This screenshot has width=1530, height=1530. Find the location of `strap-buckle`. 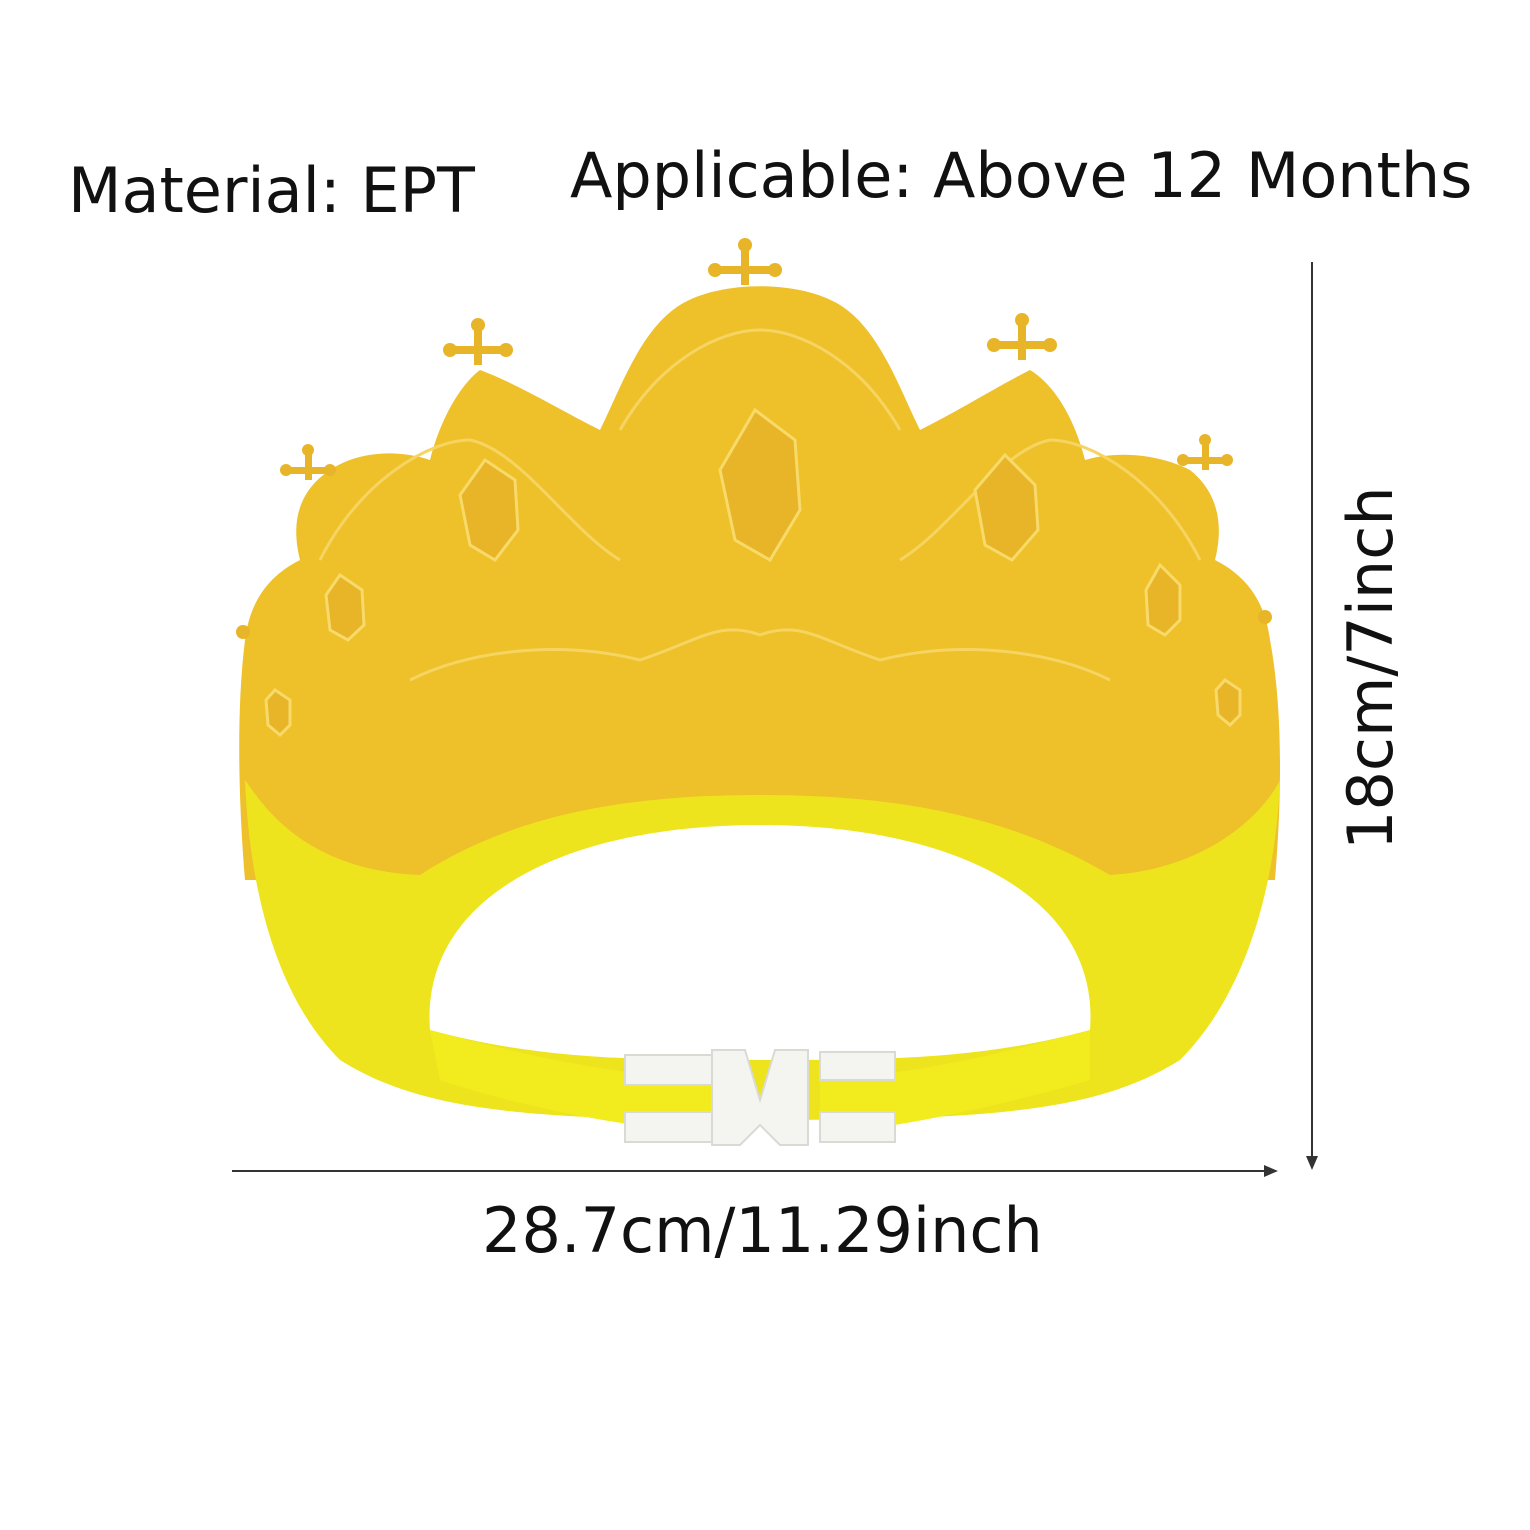

strap-buckle is located at coordinates (760, 1097).